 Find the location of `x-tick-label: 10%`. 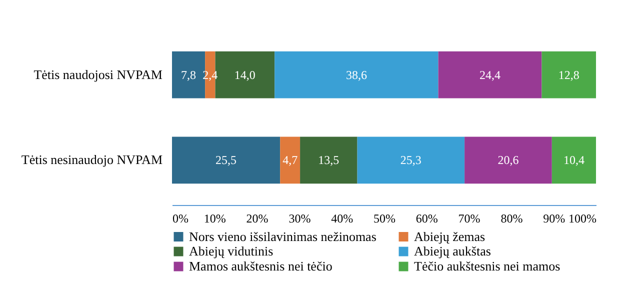

x-tick-label: 10% is located at coordinates (215, 219).